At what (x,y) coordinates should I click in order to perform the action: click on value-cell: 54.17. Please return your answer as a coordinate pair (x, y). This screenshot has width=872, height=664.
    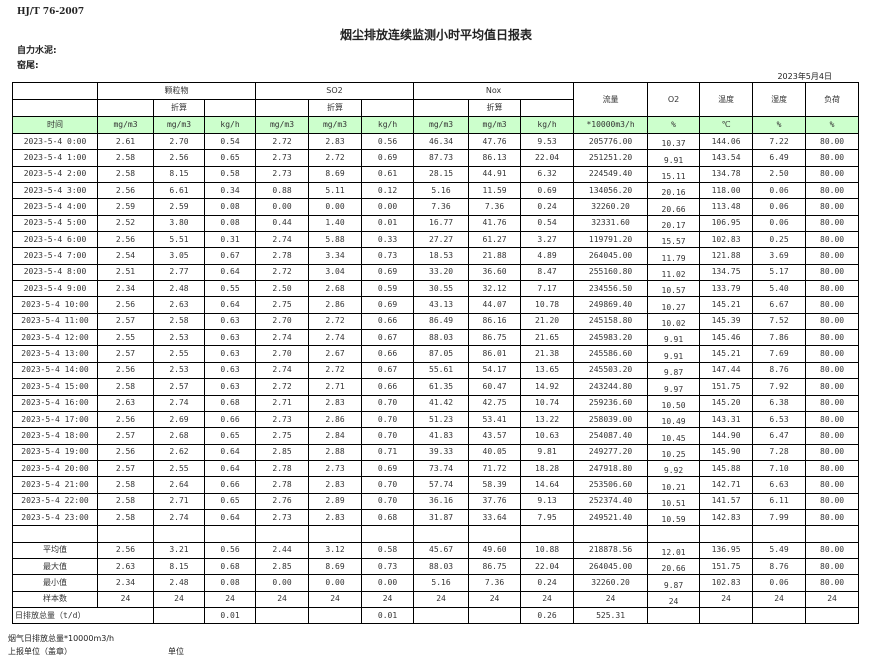
    Looking at the image, I should click on (495, 370).